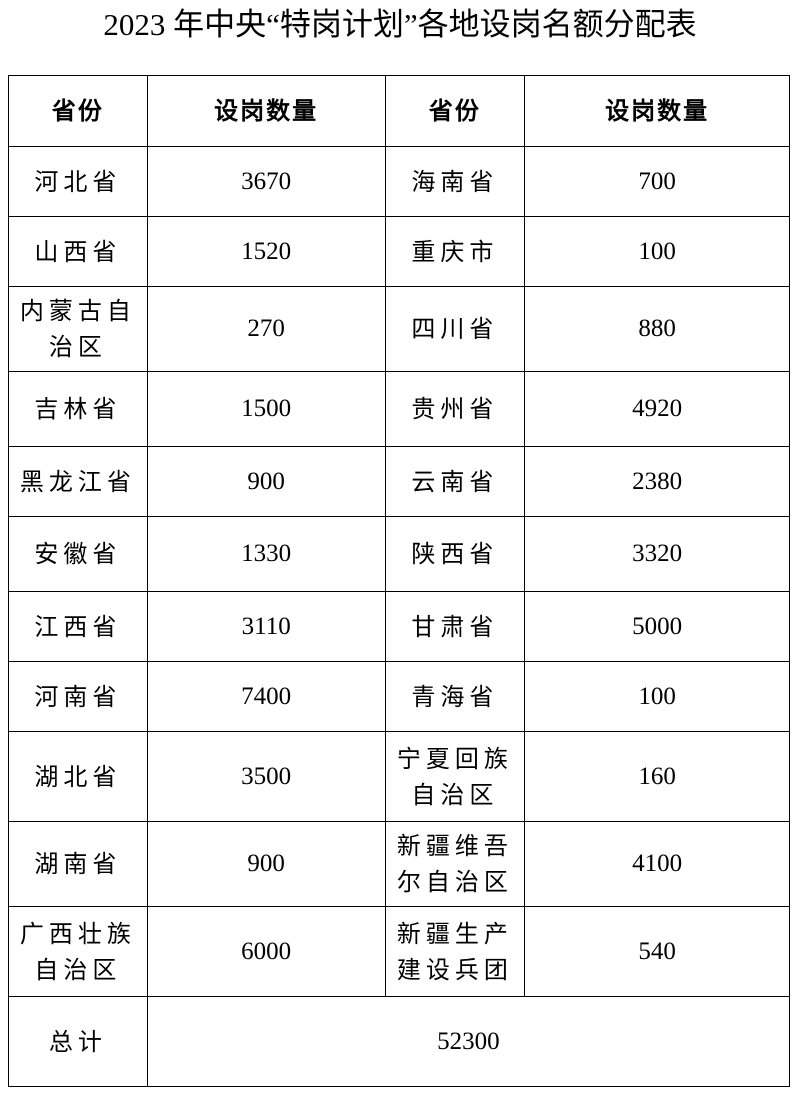 This screenshot has height=1108, width=800. I want to click on table-row: 广西壮族自治区 6000 新疆生产建设兵团 540, so click(399, 951).